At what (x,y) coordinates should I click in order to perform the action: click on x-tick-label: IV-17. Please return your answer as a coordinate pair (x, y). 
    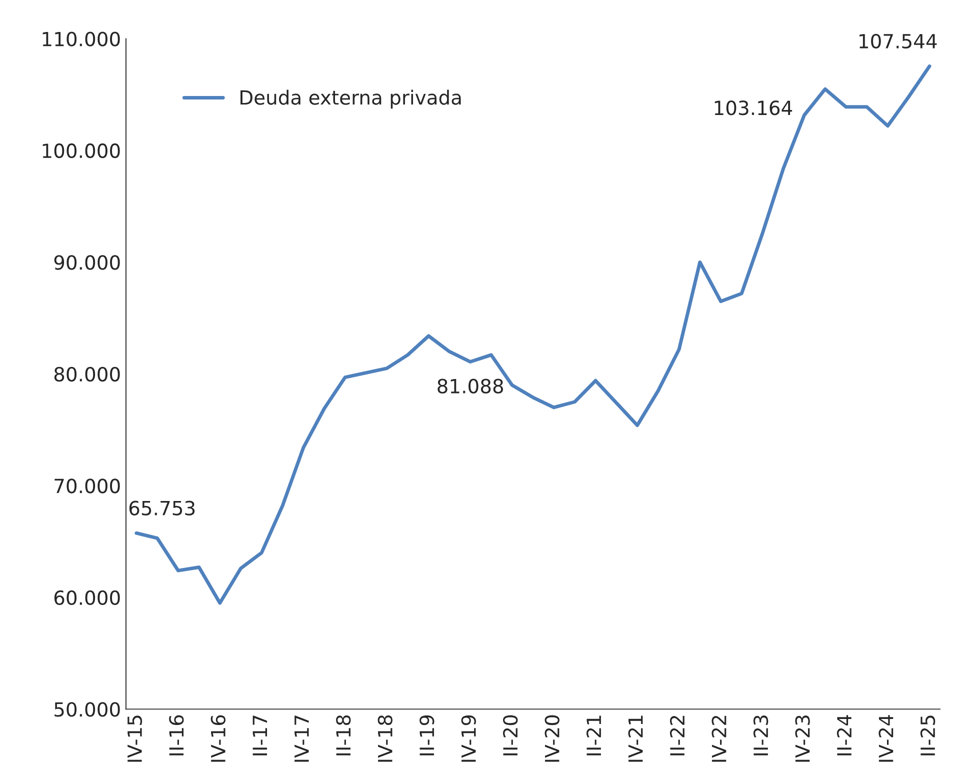
    Looking at the image, I should click on (301, 739).